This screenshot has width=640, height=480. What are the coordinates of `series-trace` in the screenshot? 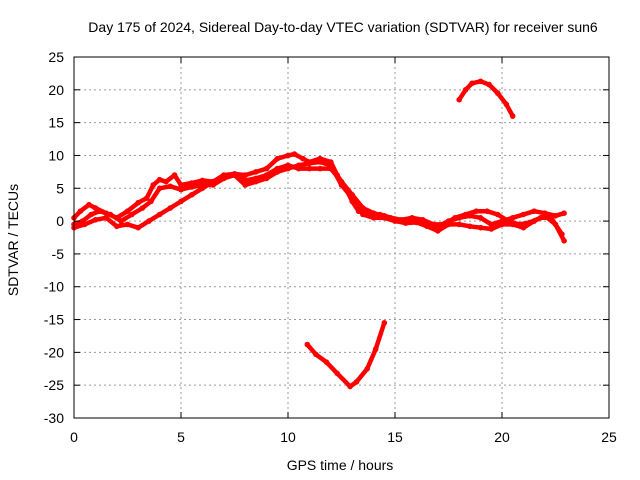 It's located at (318, 194).